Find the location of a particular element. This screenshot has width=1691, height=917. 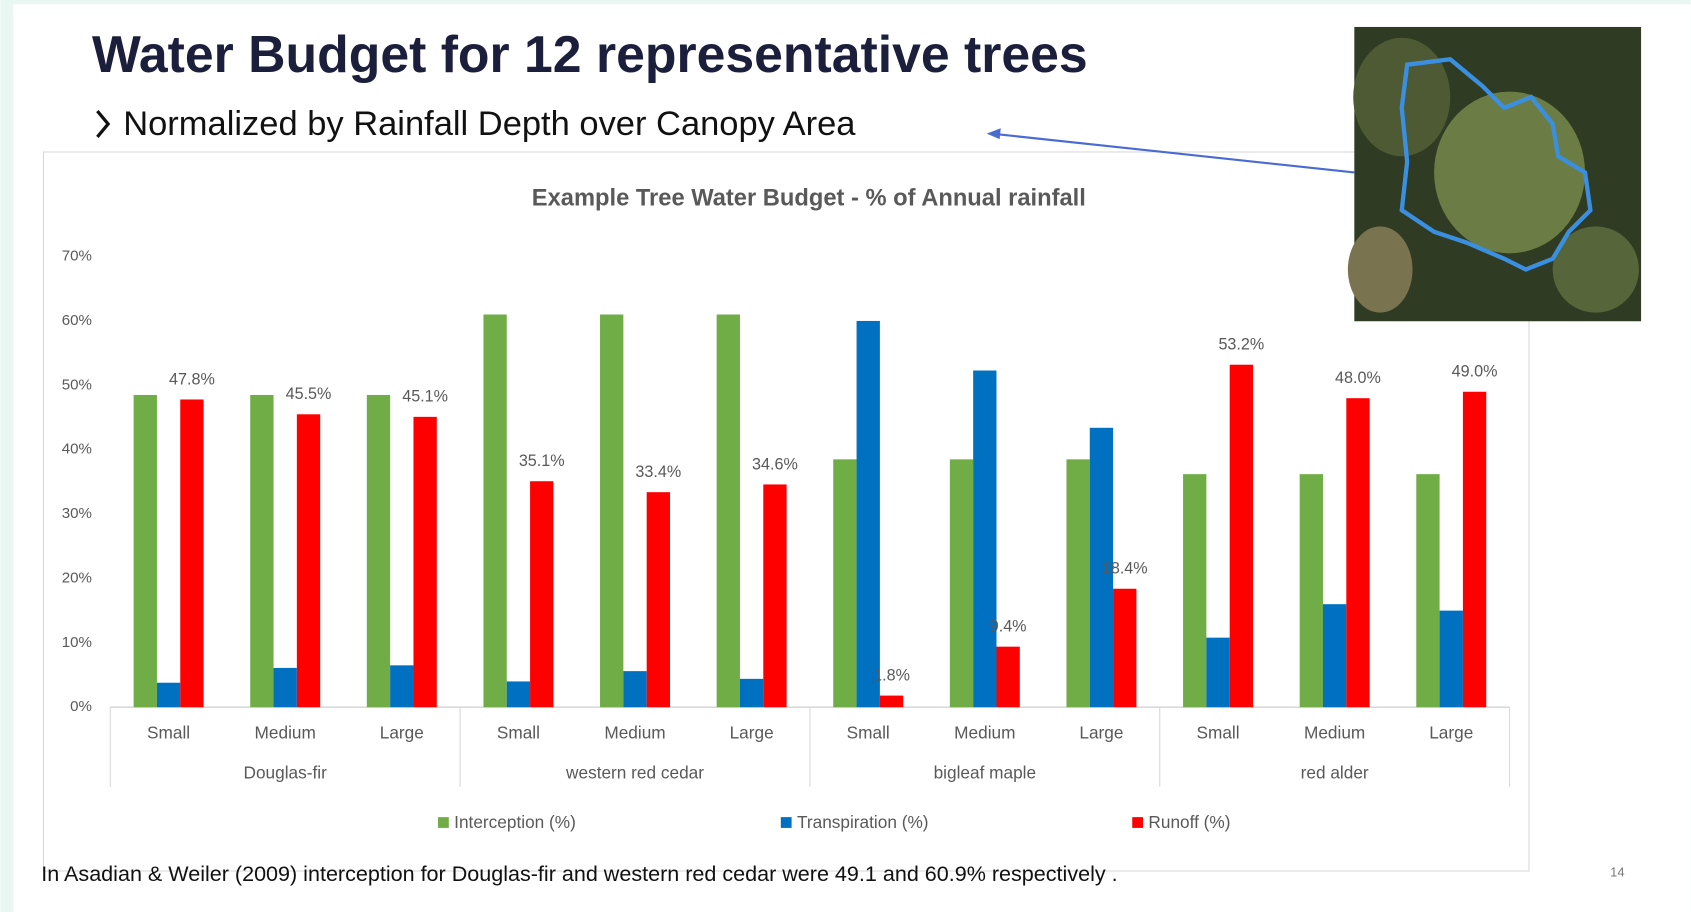

data-label: 49.0% is located at coordinates (1475, 372).